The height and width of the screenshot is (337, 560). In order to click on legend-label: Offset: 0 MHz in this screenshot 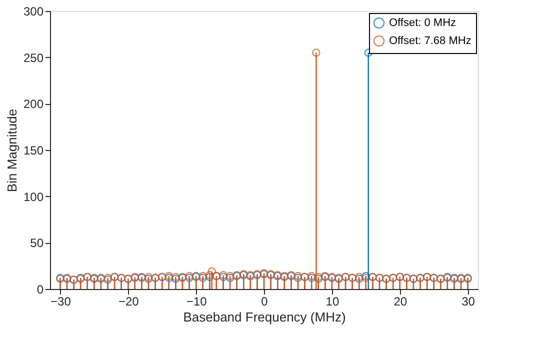, I will do `click(422, 23)`.